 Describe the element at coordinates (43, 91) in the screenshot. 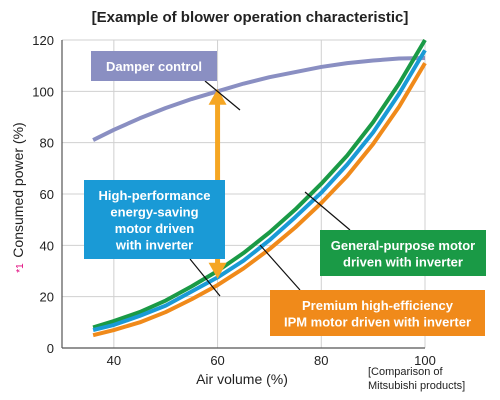

I see `y-tick-label: 100` at that location.